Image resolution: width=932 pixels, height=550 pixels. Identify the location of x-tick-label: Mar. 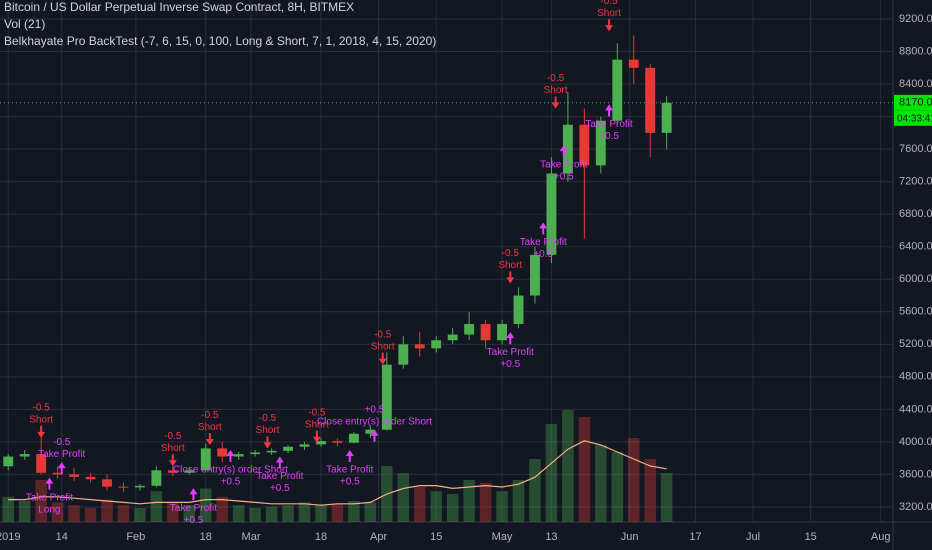
(251, 537).